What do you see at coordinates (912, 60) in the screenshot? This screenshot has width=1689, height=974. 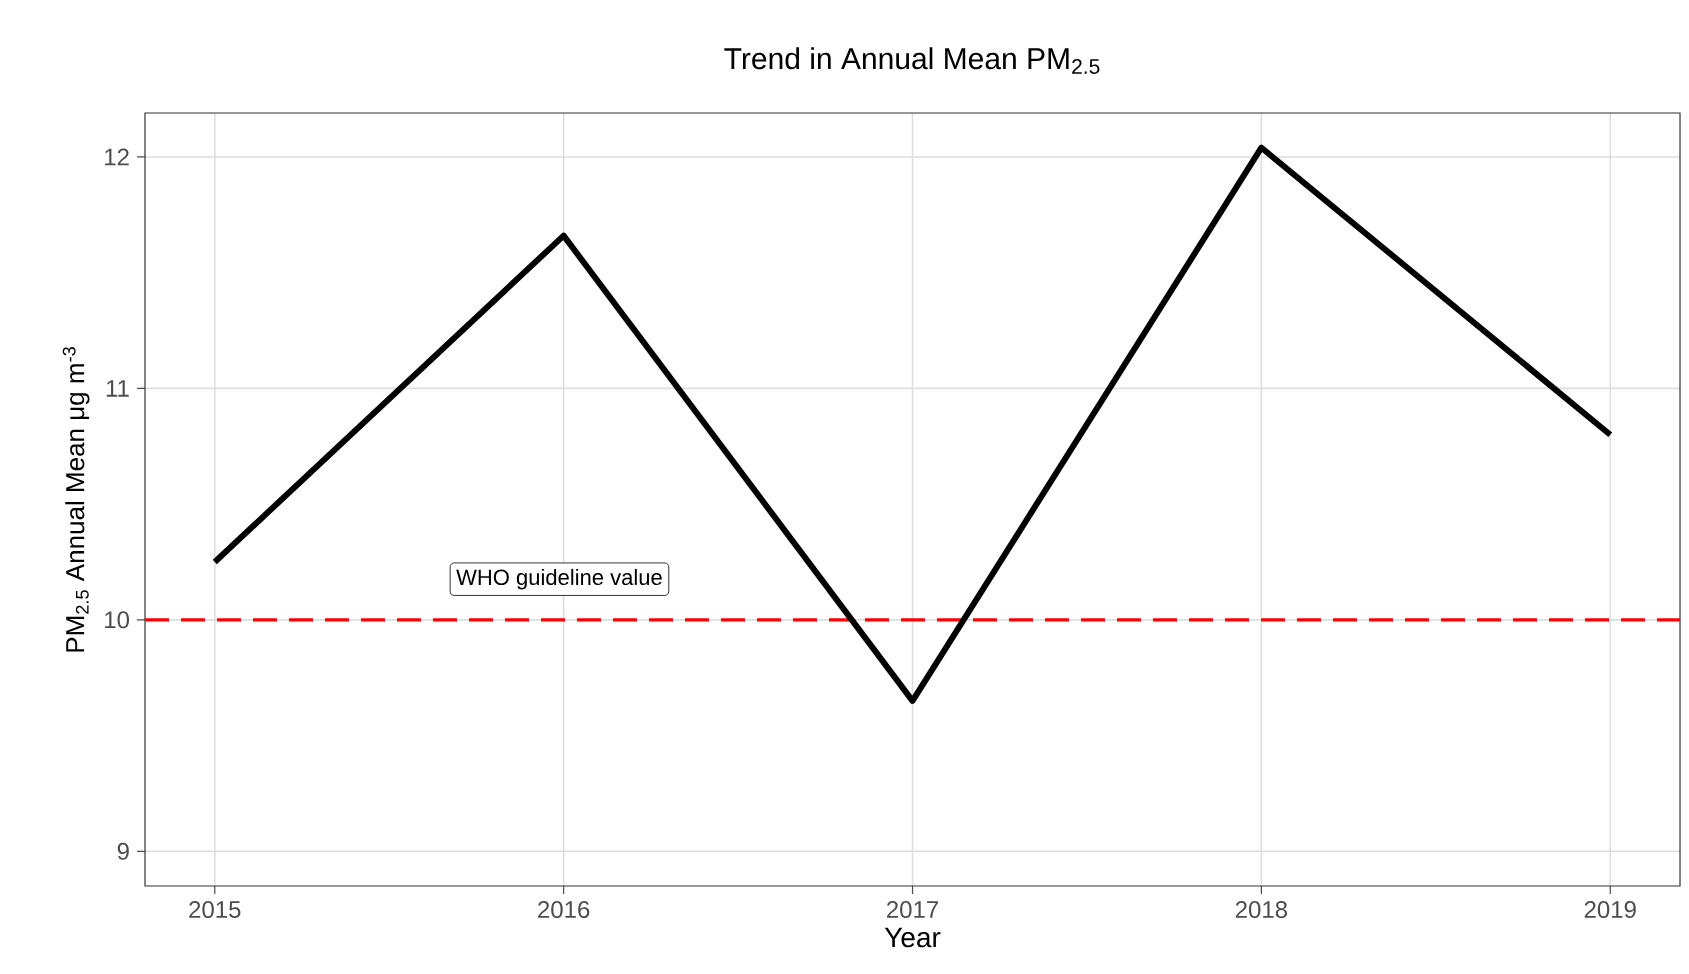 I see `chart-title: Trend in Annual Mean PM$_{2.5}$` at bounding box center [912, 60].